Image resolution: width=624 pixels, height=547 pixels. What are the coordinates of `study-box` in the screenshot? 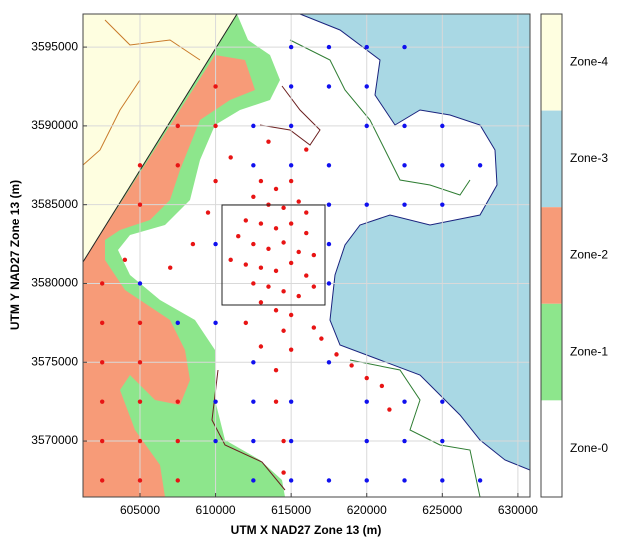 It's located at (273, 255).